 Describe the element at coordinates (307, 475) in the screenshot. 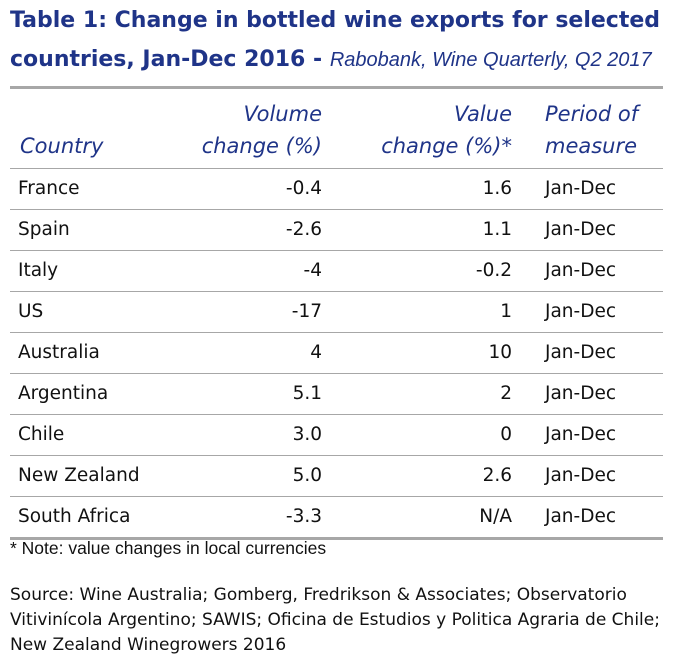

I see `cell-volume: 5.0` at that location.